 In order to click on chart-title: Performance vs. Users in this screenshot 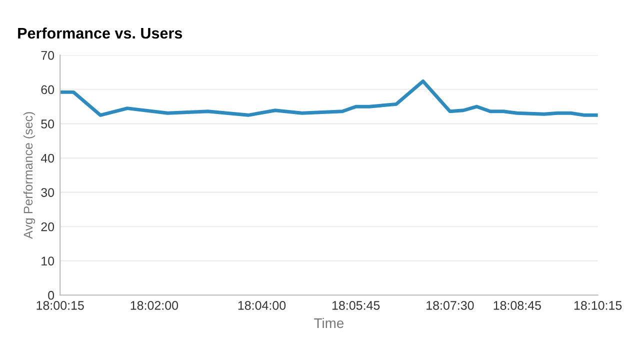, I will do `click(100, 33)`.